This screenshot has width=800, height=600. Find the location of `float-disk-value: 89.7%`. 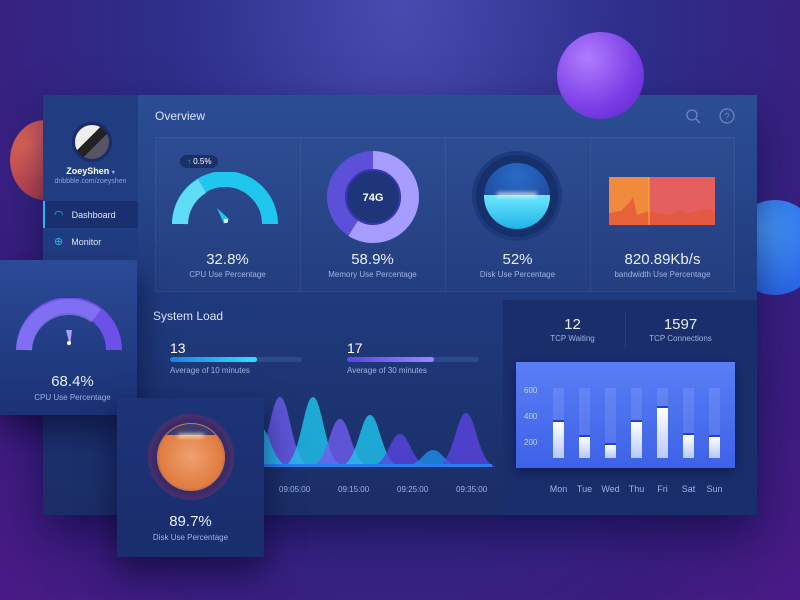

float-disk-value: 89.7% is located at coordinates (190, 521).